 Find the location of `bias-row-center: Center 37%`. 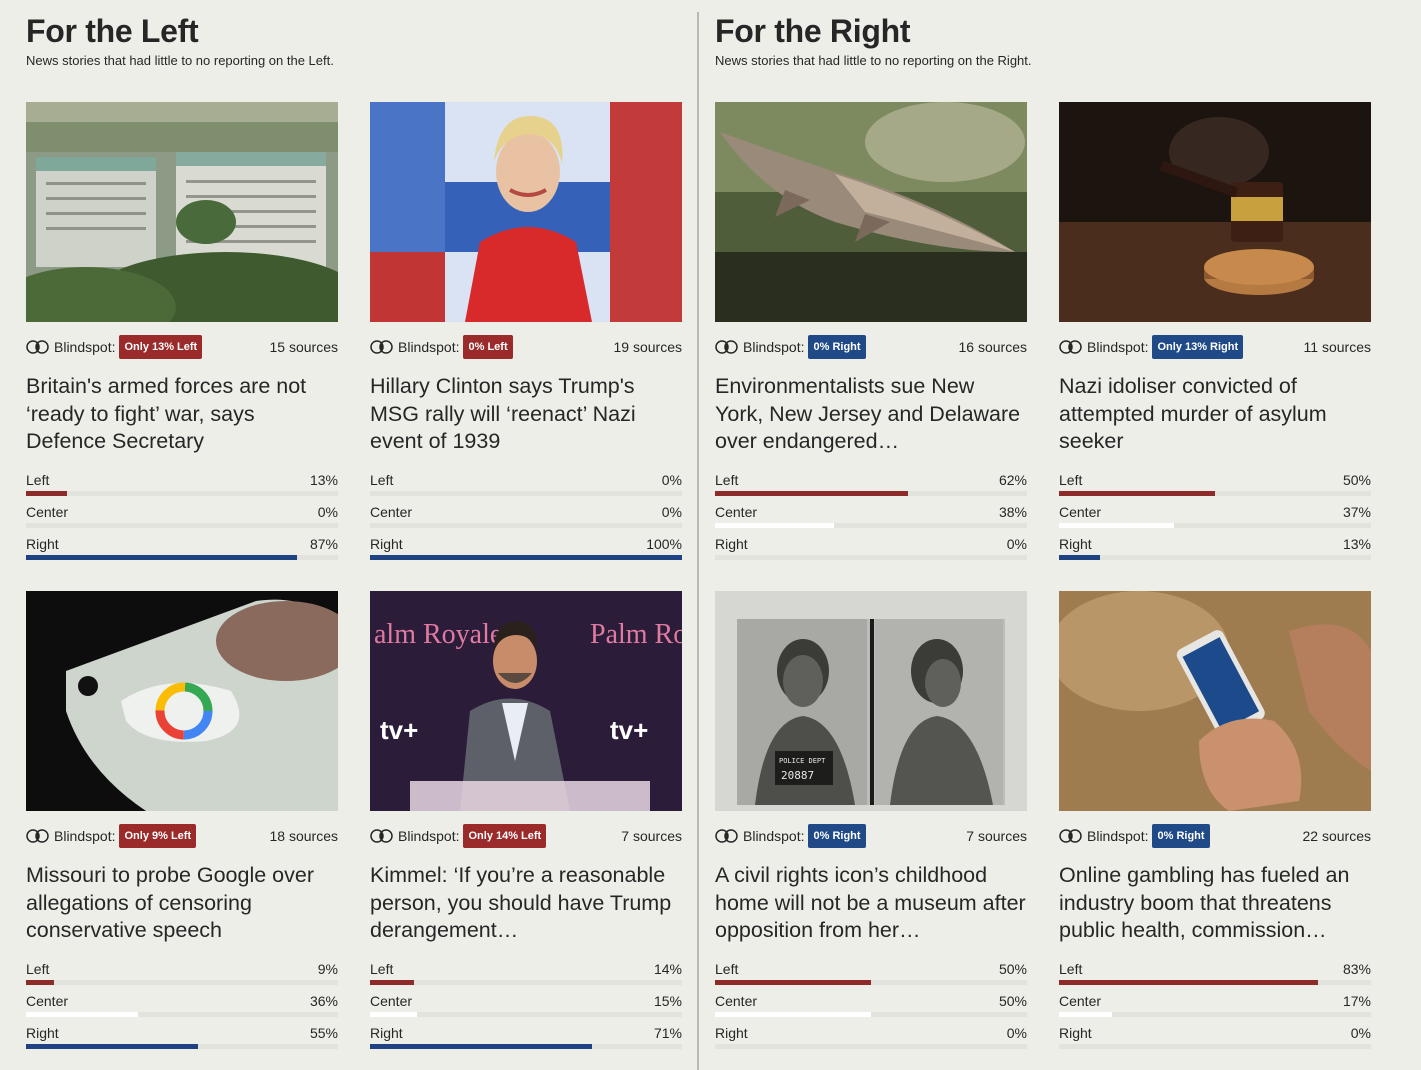

bias-row-center: Center 37% is located at coordinates (1215, 520).